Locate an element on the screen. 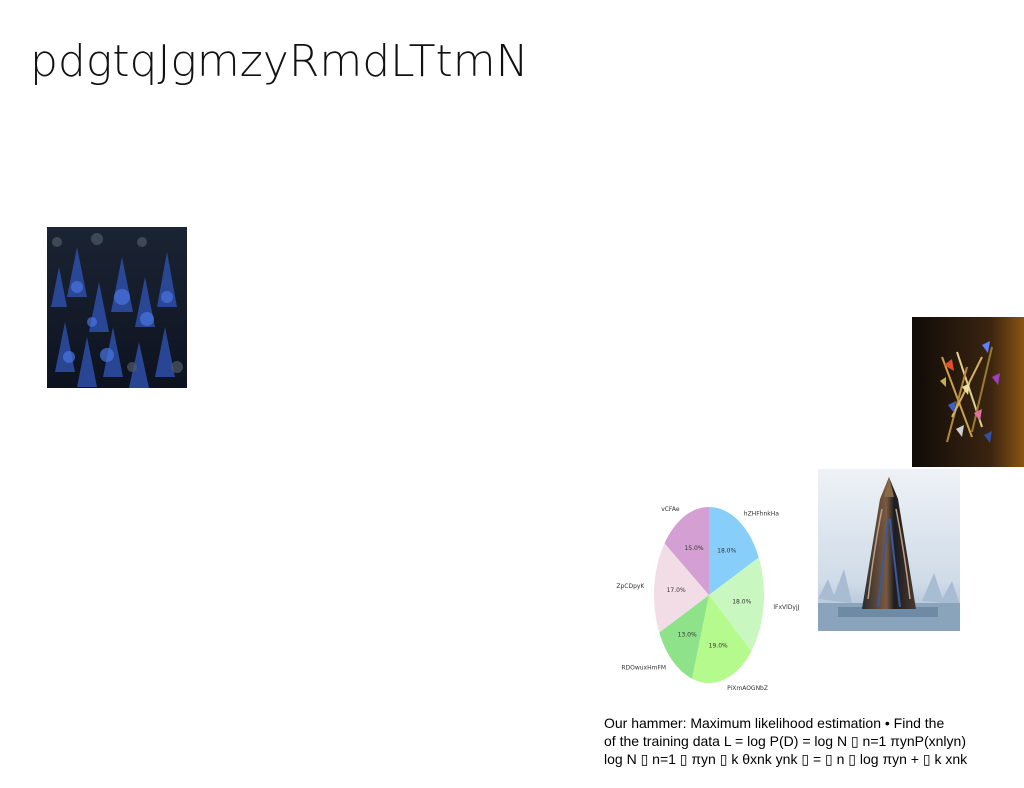 The height and width of the screenshot is (788, 1024). pie-category-label: RDOwuxHmFM is located at coordinates (643, 668).